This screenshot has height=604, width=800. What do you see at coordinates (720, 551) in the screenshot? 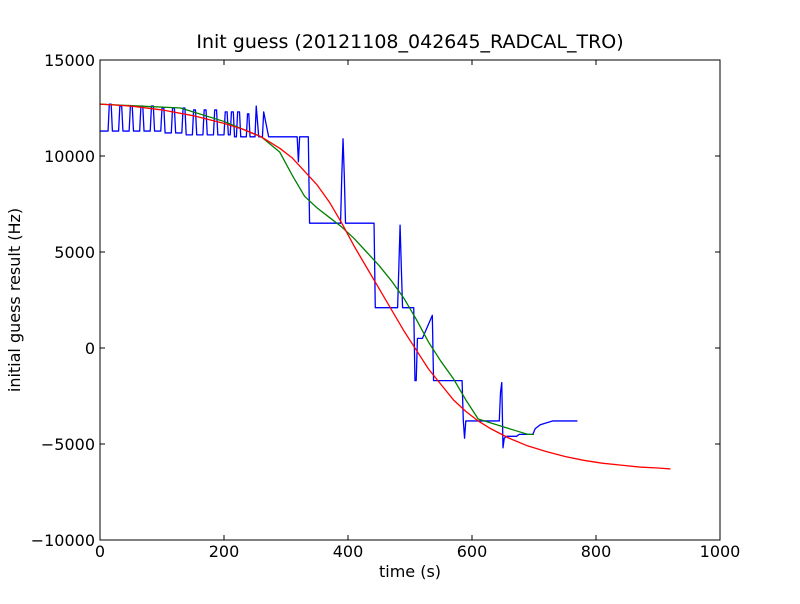
I see `x-tick-label: 1000` at bounding box center [720, 551].